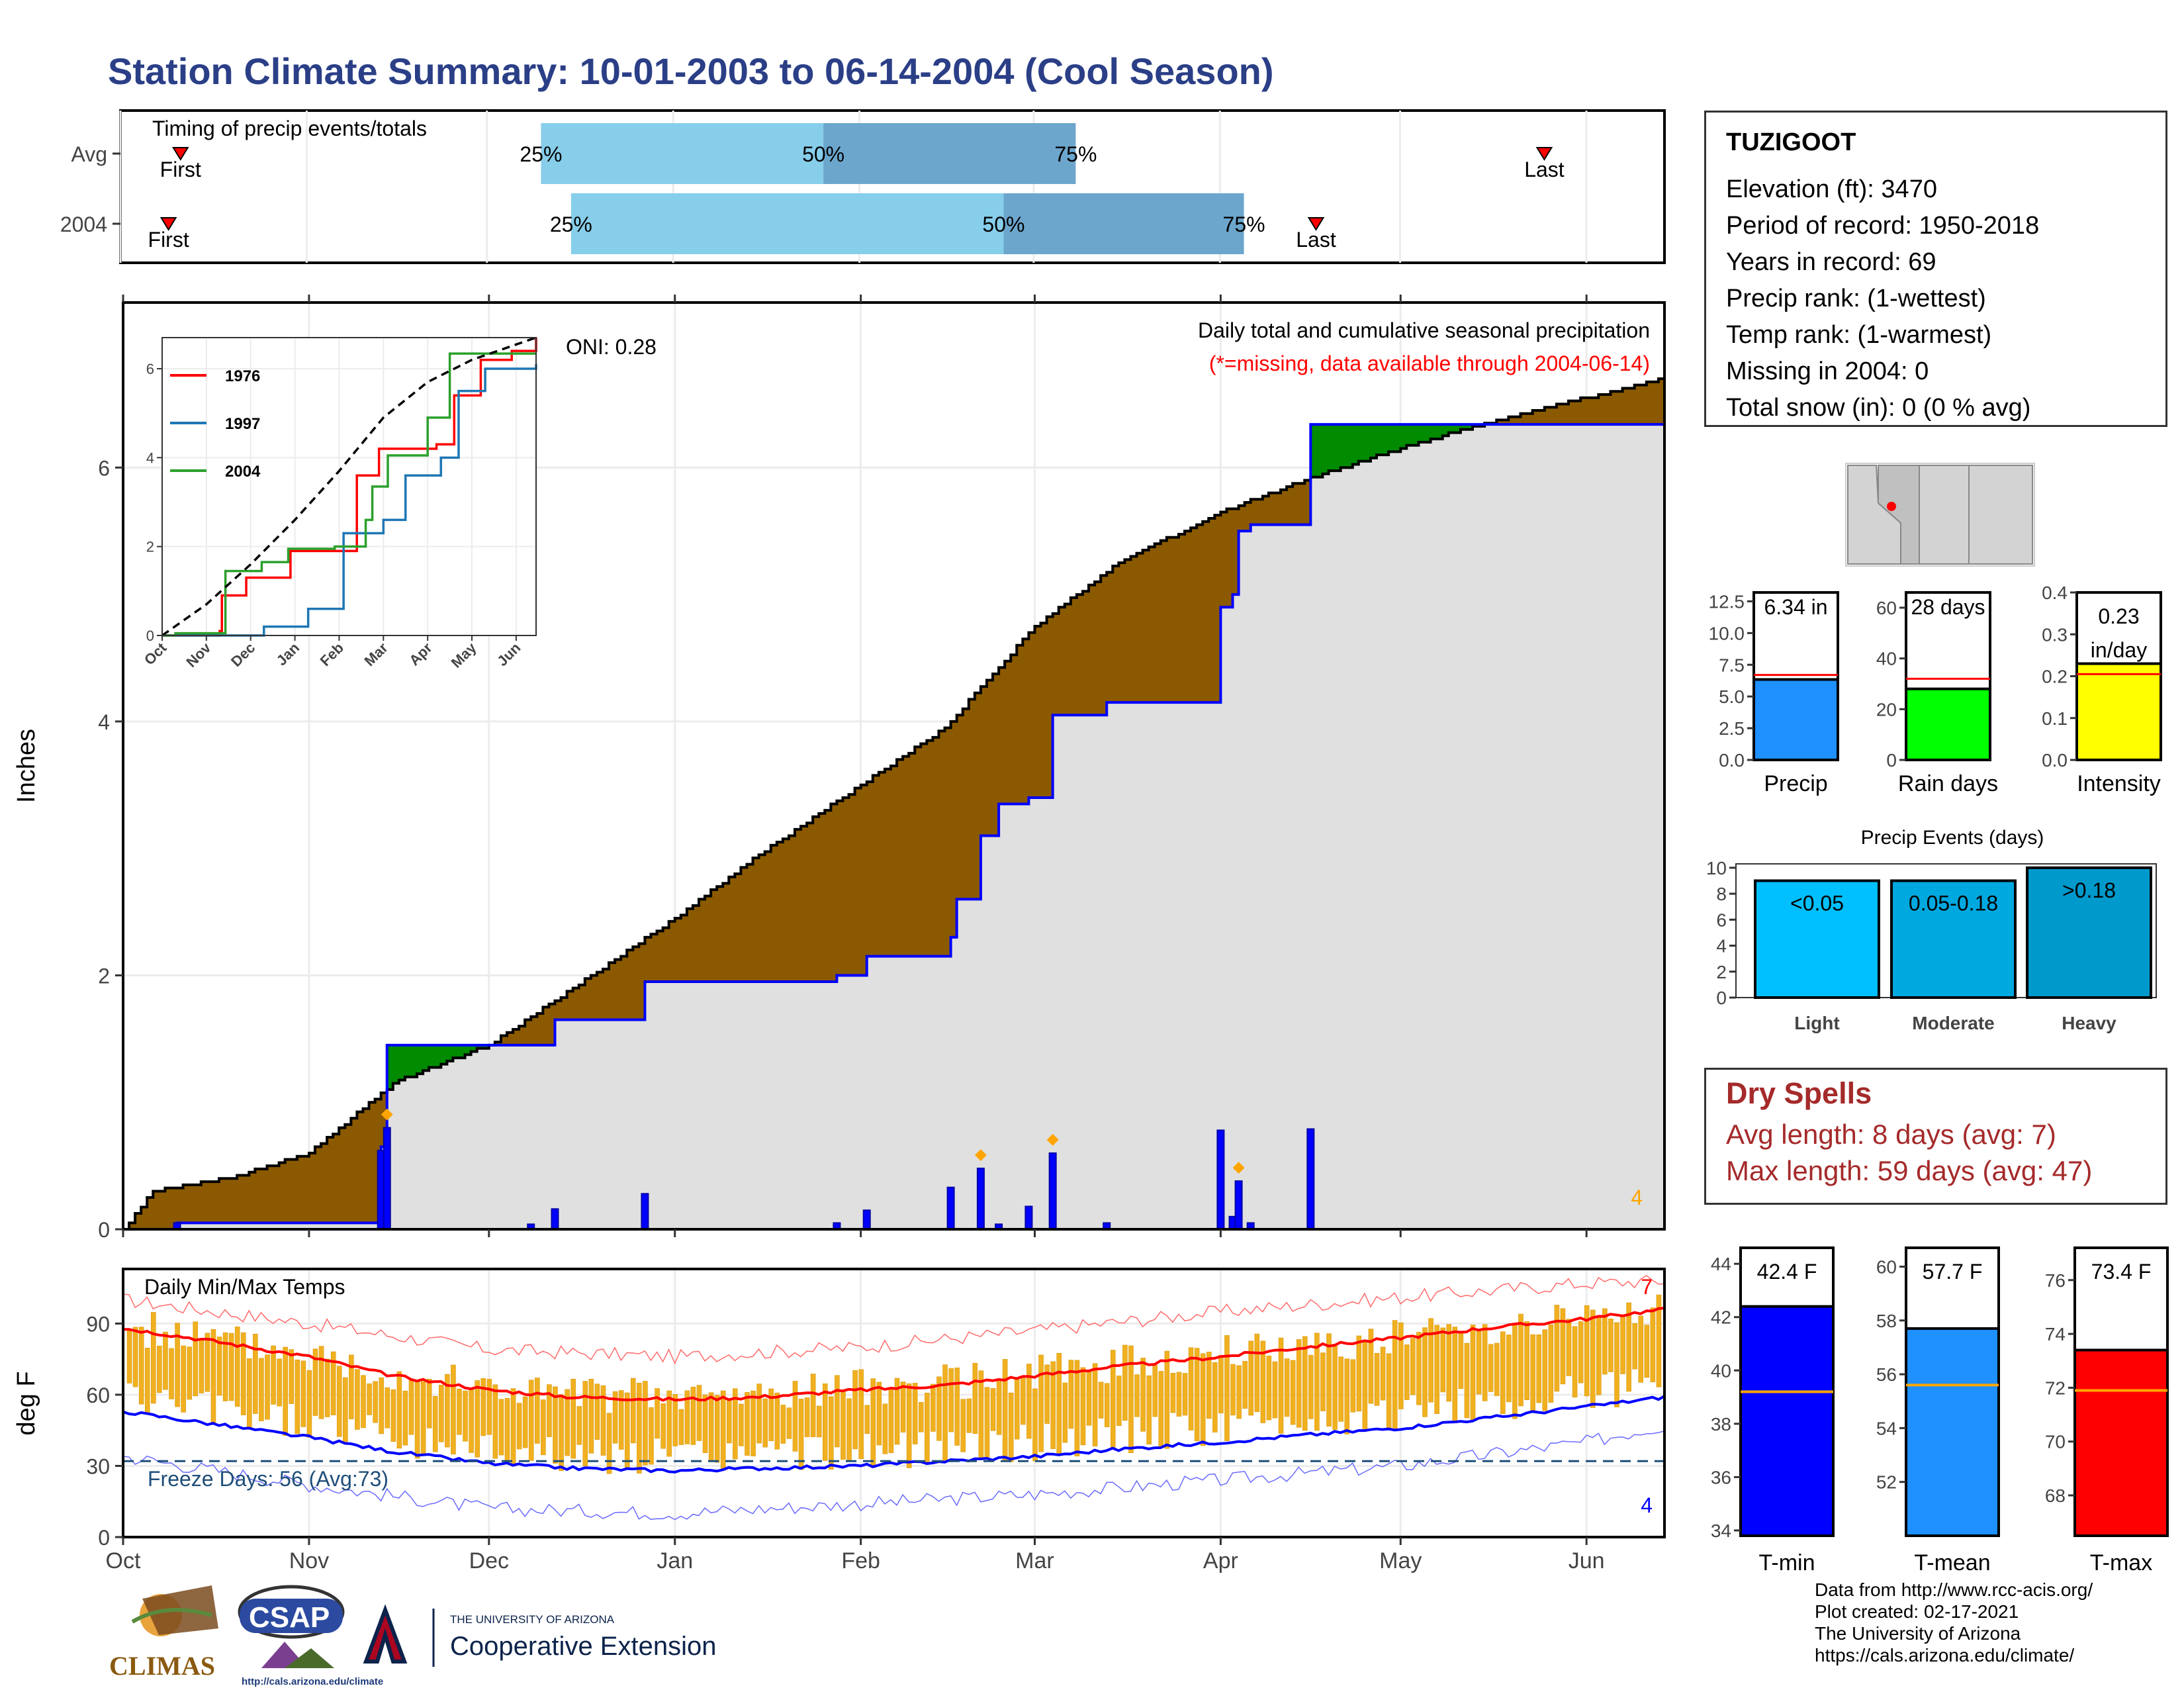 The image size is (2184, 1688). What do you see at coordinates (1953, 1023) in the screenshot?
I see `event-category-label: Moderate` at bounding box center [1953, 1023].